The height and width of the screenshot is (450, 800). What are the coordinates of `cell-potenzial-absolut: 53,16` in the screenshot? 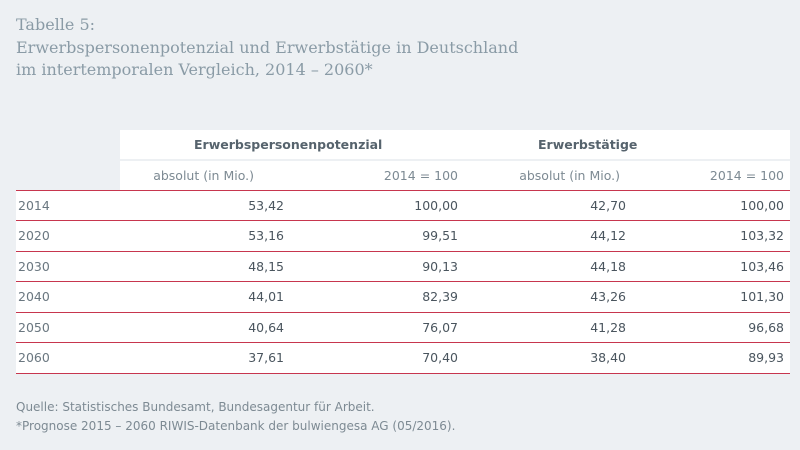 It's located at (205, 235).